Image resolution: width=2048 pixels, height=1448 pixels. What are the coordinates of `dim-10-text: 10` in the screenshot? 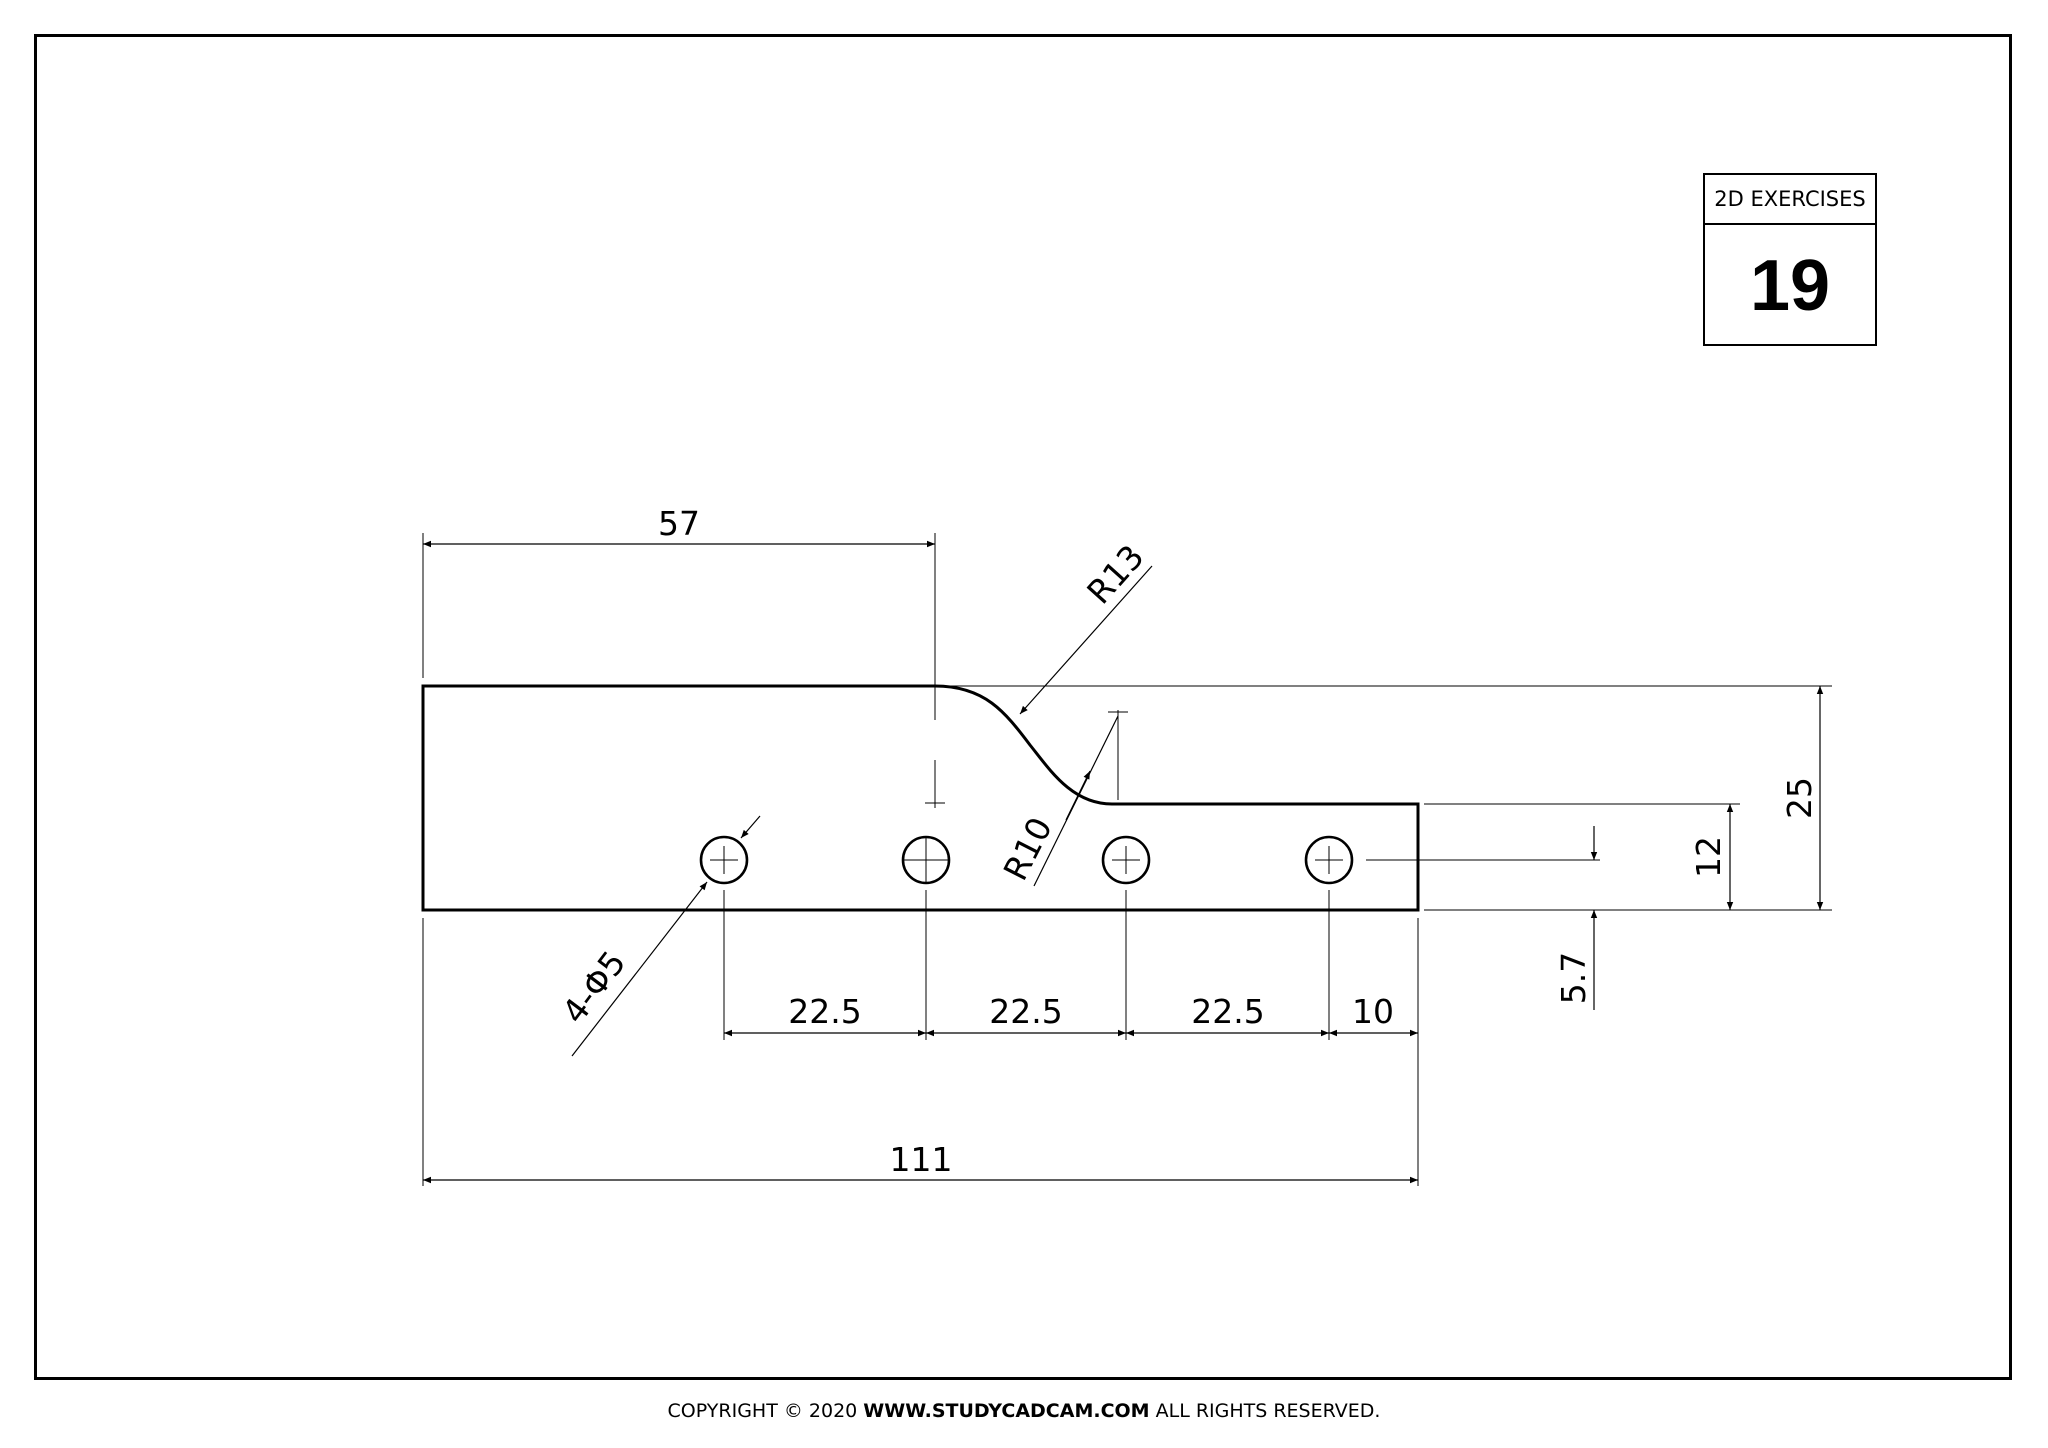 It's located at (1373, 1011).